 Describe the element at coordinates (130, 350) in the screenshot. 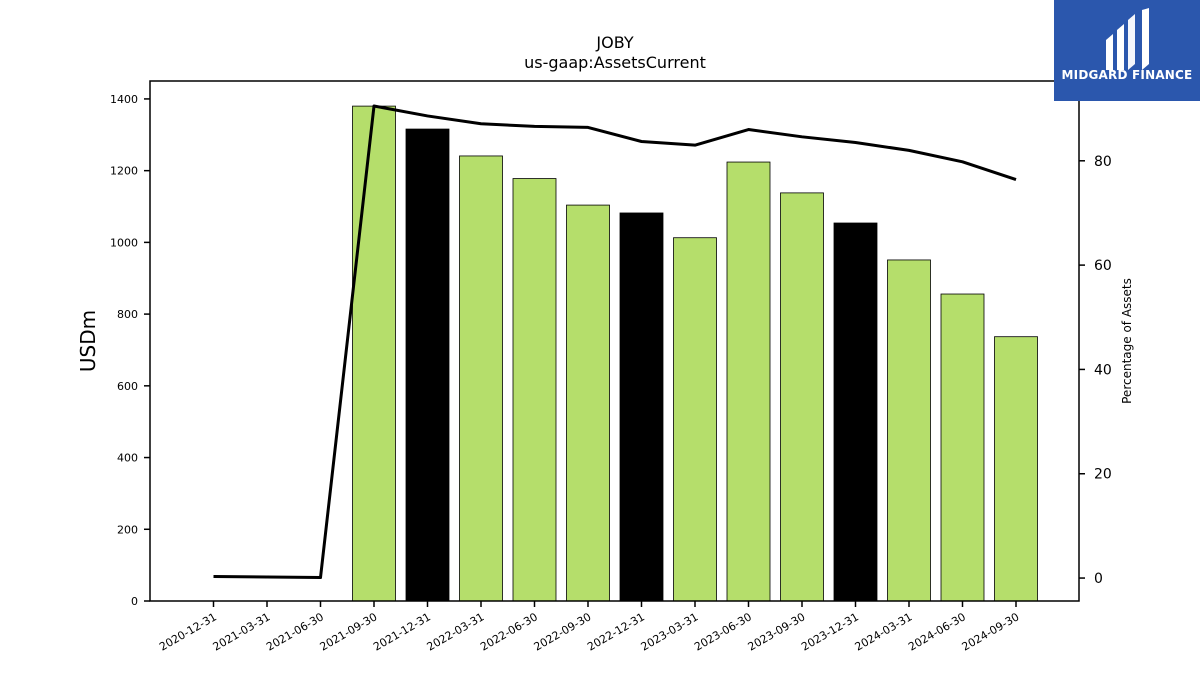

I see `y-axis-ticks: 0 200 400 600 800 1000 1200 1400` at that location.